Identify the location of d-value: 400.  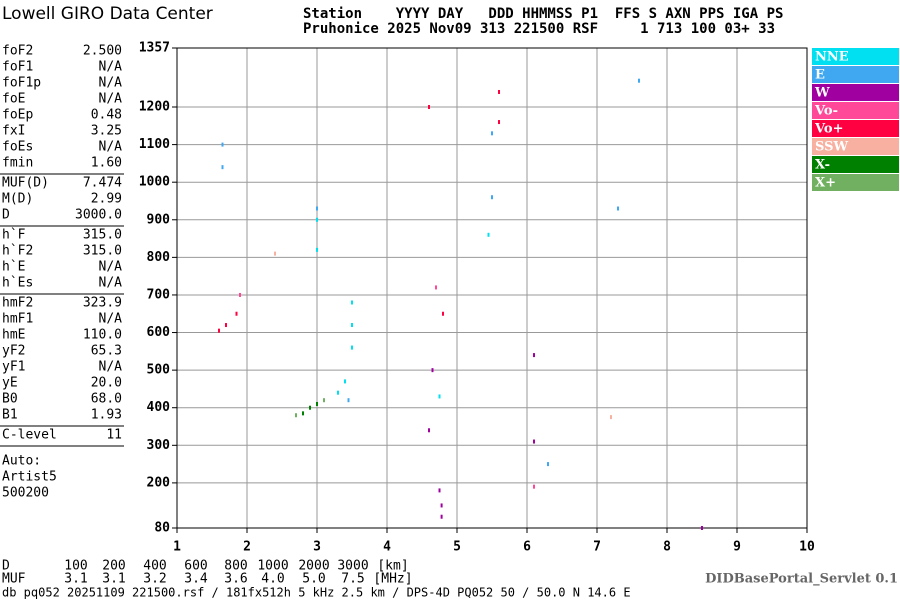
(154, 566).